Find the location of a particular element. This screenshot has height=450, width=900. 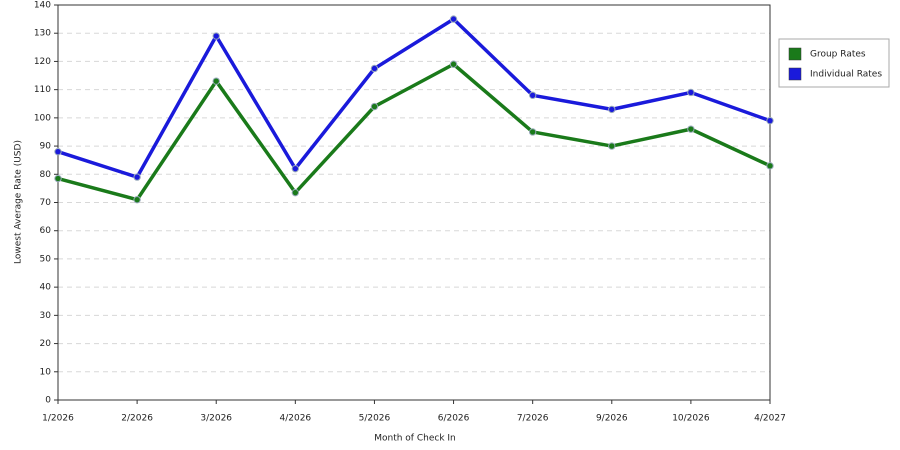

y-tick-label: 100 is located at coordinates (42, 118).